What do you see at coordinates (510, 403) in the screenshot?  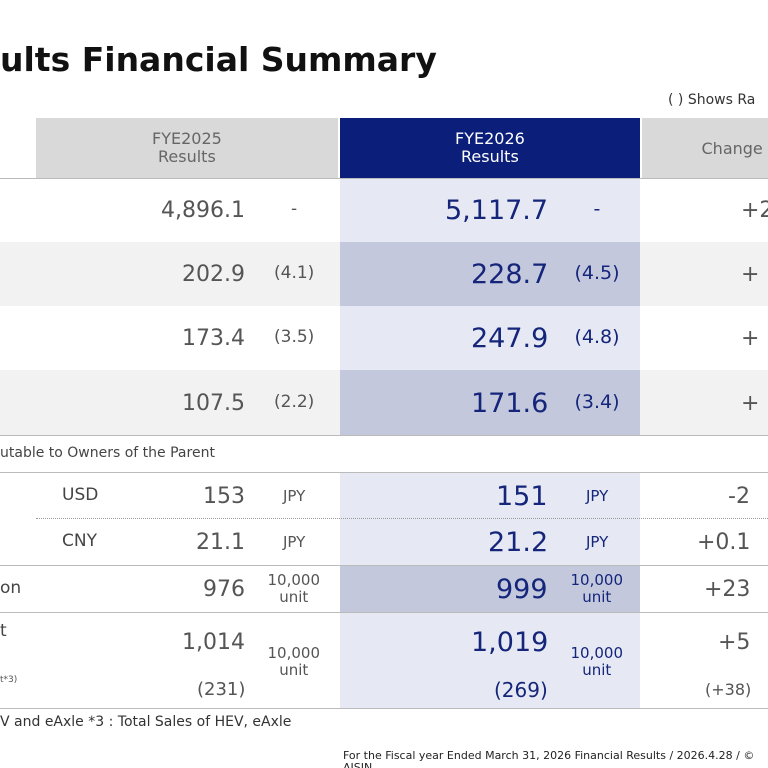 I see `value-highlight: 171.6` at bounding box center [510, 403].